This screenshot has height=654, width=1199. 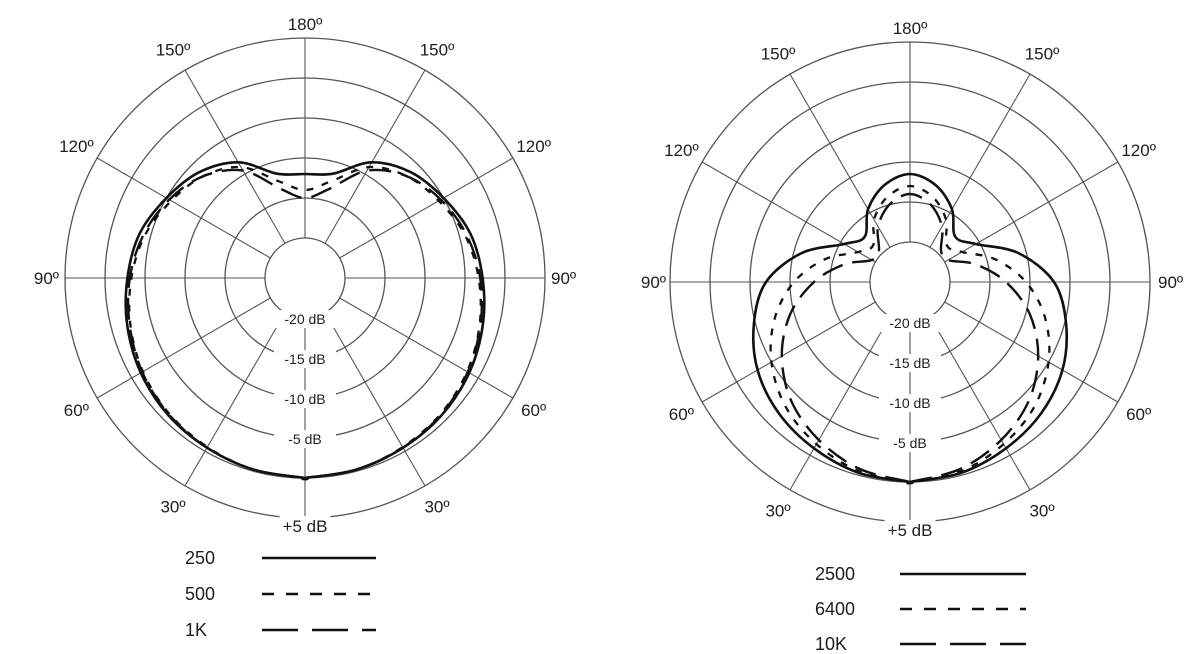 I want to click on legend-label: 250, so click(x=200, y=558).